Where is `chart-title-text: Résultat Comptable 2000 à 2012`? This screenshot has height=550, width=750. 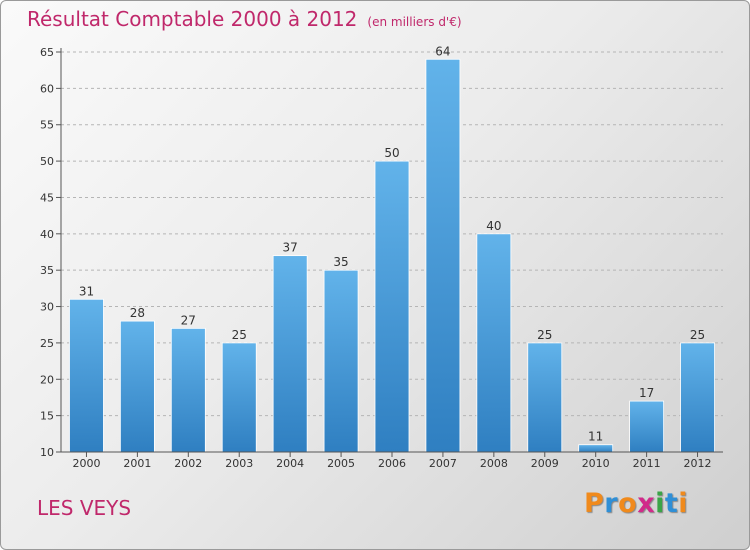
chart-title-text: Résultat Comptable 2000 à 2012 is located at coordinates (192, 19).